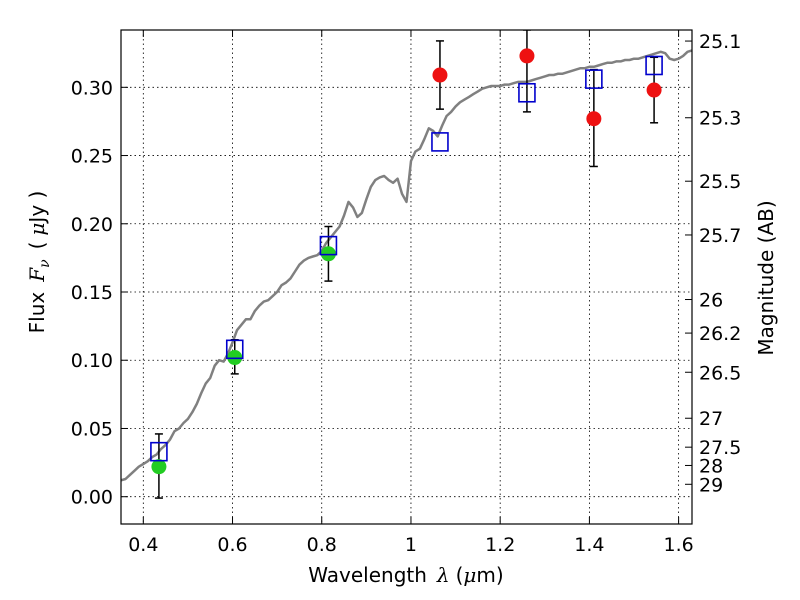 The width and height of the screenshot is (800, 600). I want to click on y2-tick-label: 26, so click(711, 301).